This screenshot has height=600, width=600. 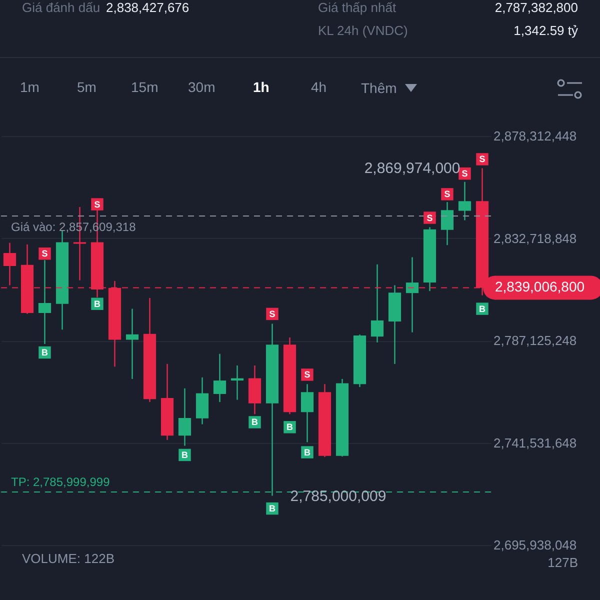 I want to click on text: 1h, so click(x=261, y=87).